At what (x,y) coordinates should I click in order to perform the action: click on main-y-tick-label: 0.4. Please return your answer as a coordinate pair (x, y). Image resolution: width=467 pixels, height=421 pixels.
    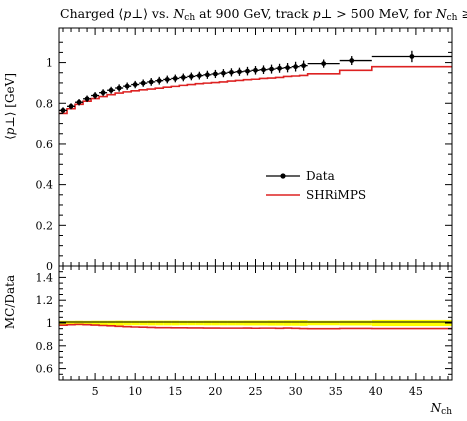
    Looking at the image, I should click on (45, 185).